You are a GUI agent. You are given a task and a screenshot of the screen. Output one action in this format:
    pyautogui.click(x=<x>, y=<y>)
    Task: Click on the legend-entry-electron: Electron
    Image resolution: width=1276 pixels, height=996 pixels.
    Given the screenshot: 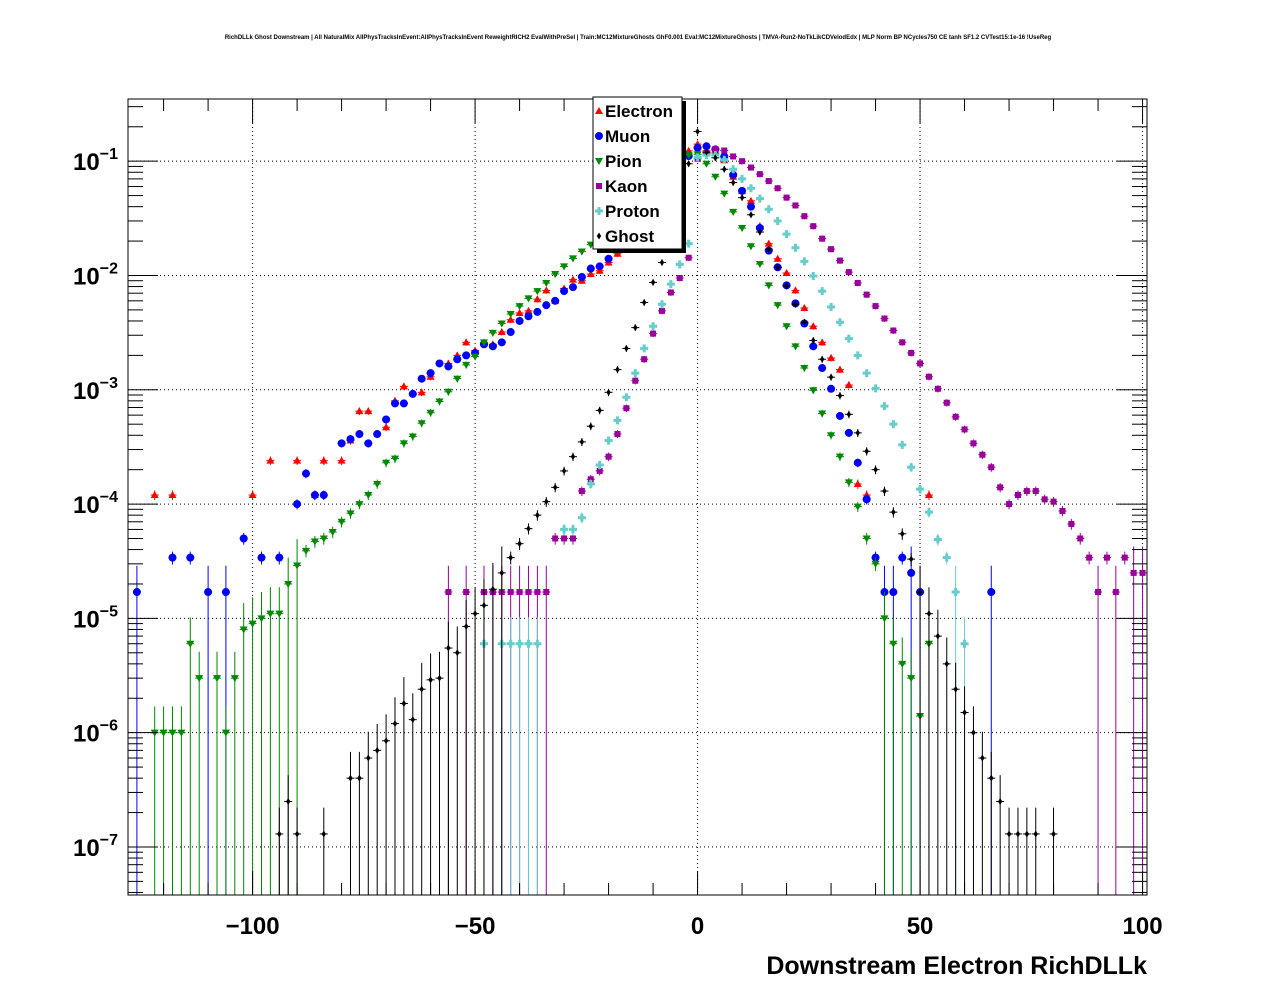 What is the action you would take?
    pyautogui.click(x=634, y=111)
    